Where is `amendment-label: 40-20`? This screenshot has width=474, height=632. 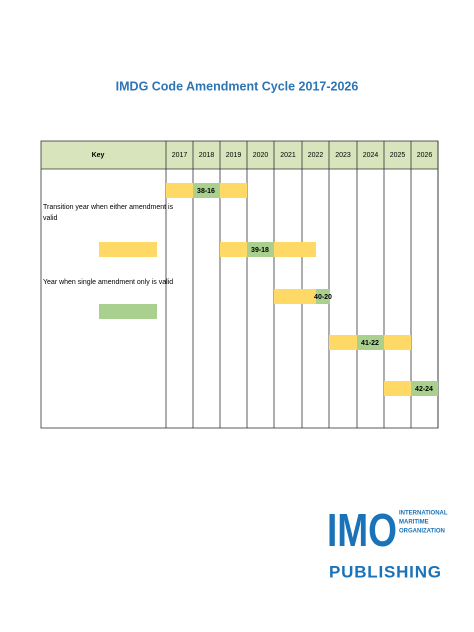
amendment-label: 40-20 is located at coordinates (323, 297).